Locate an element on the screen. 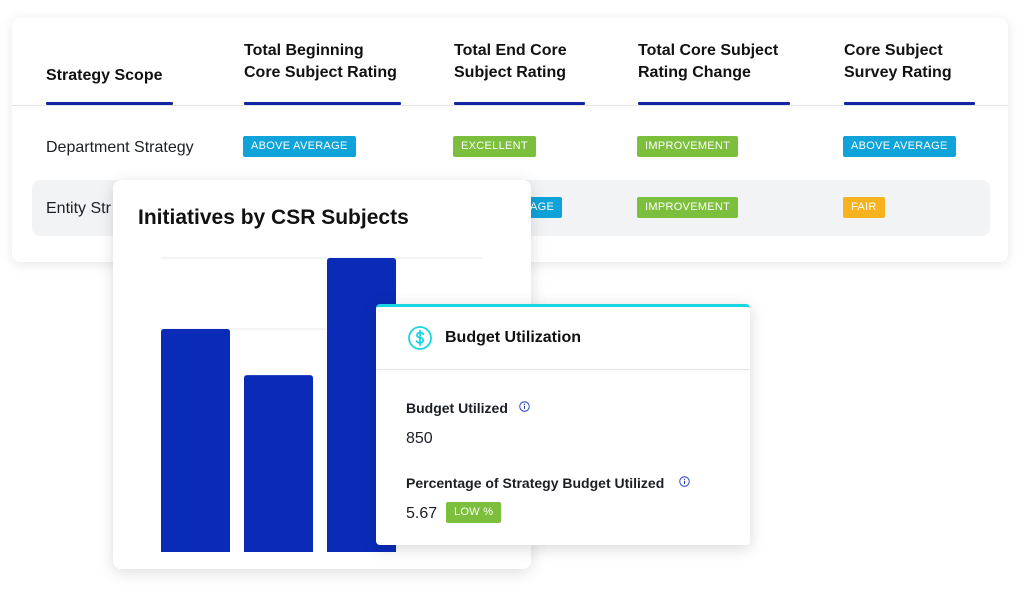 This screenshot has height=593, width=1024. header-strategy-scope: Strategy Scope is located at coordinates (104, 75).